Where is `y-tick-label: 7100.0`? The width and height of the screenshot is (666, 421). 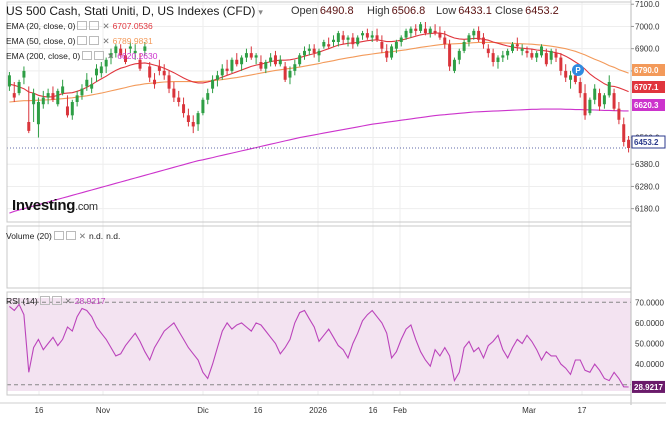
y-tick-label: 7100.0 is located at coordinates (647, 4).